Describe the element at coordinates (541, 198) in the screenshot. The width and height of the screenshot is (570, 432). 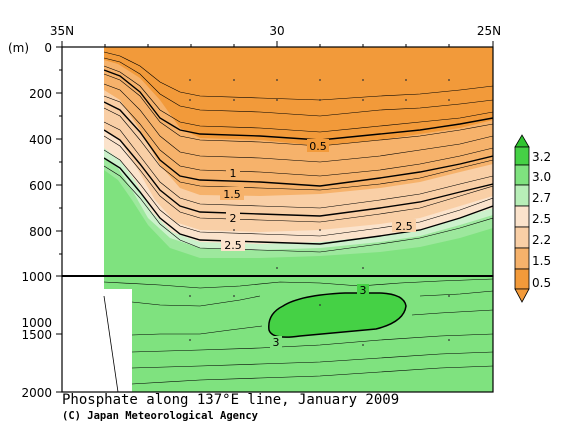
I see `legend-label: 2.7` at that location.